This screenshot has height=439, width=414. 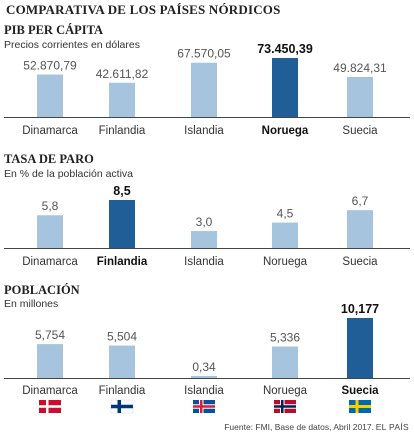 What do you see at coordinates (299, 427) in the screenshot?
I see `source-note: Fuente: FMI, Base de datos, Abril 2017.` at bounding box center [299, 427].